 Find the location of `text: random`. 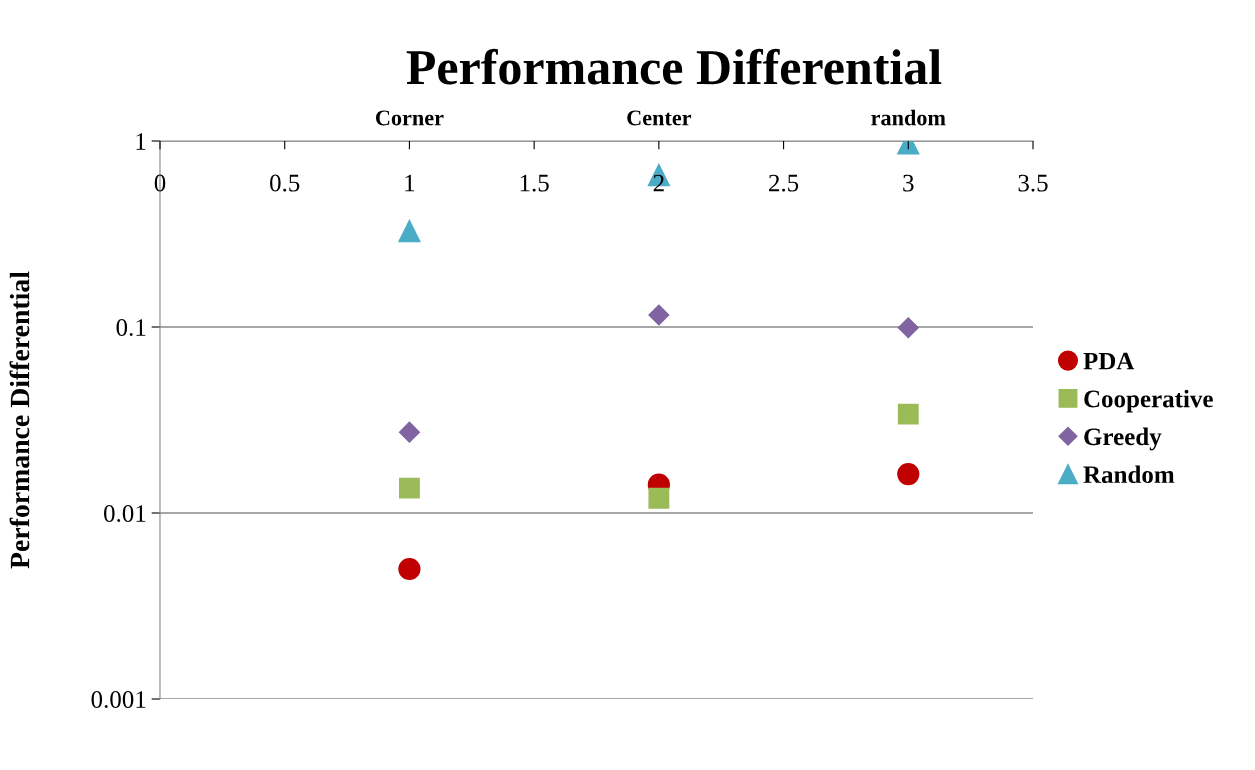

text: random is located at coordinates (908, 117).